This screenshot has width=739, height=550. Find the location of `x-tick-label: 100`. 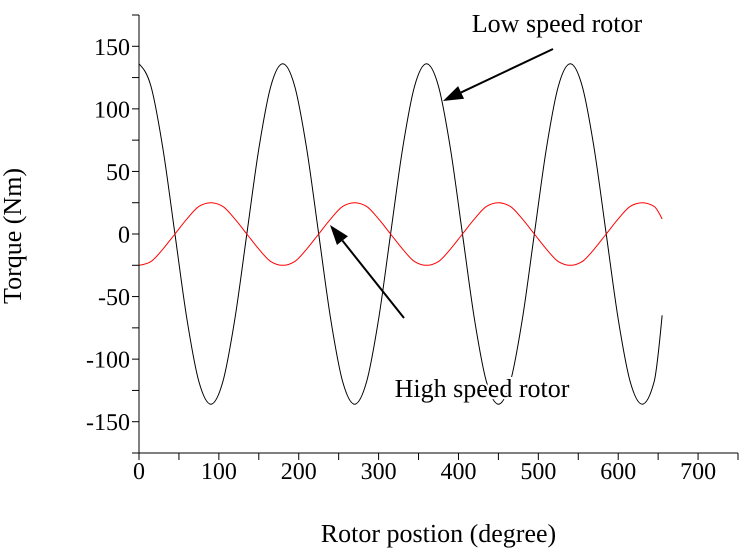

x-tick-label: 100 is located at coordinates (218, 472).